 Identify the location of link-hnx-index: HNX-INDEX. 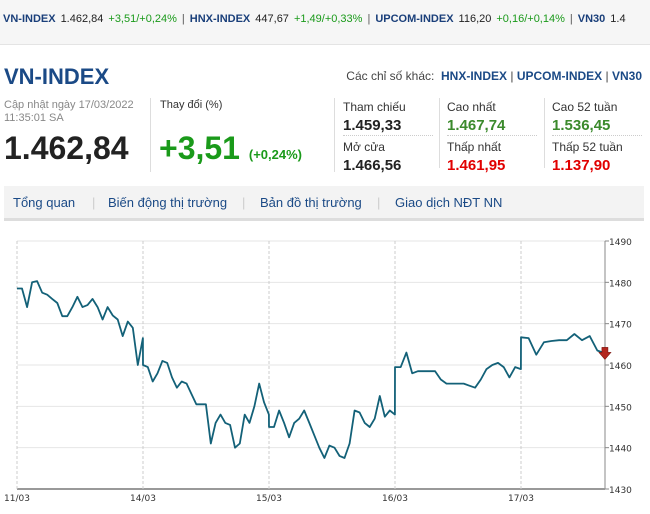
(474, 76).